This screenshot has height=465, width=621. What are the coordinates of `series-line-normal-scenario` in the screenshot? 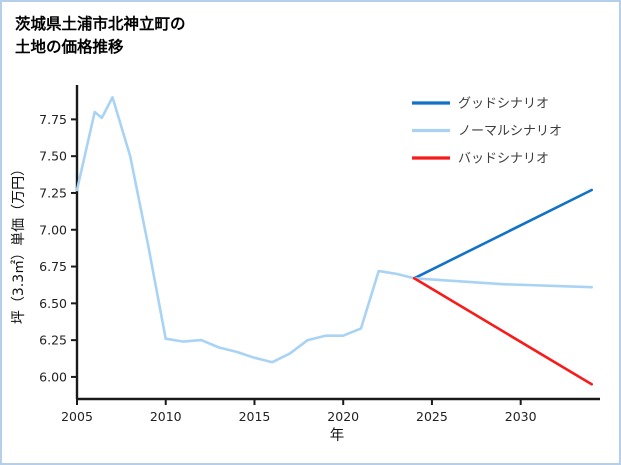 It's located at (503, 282).